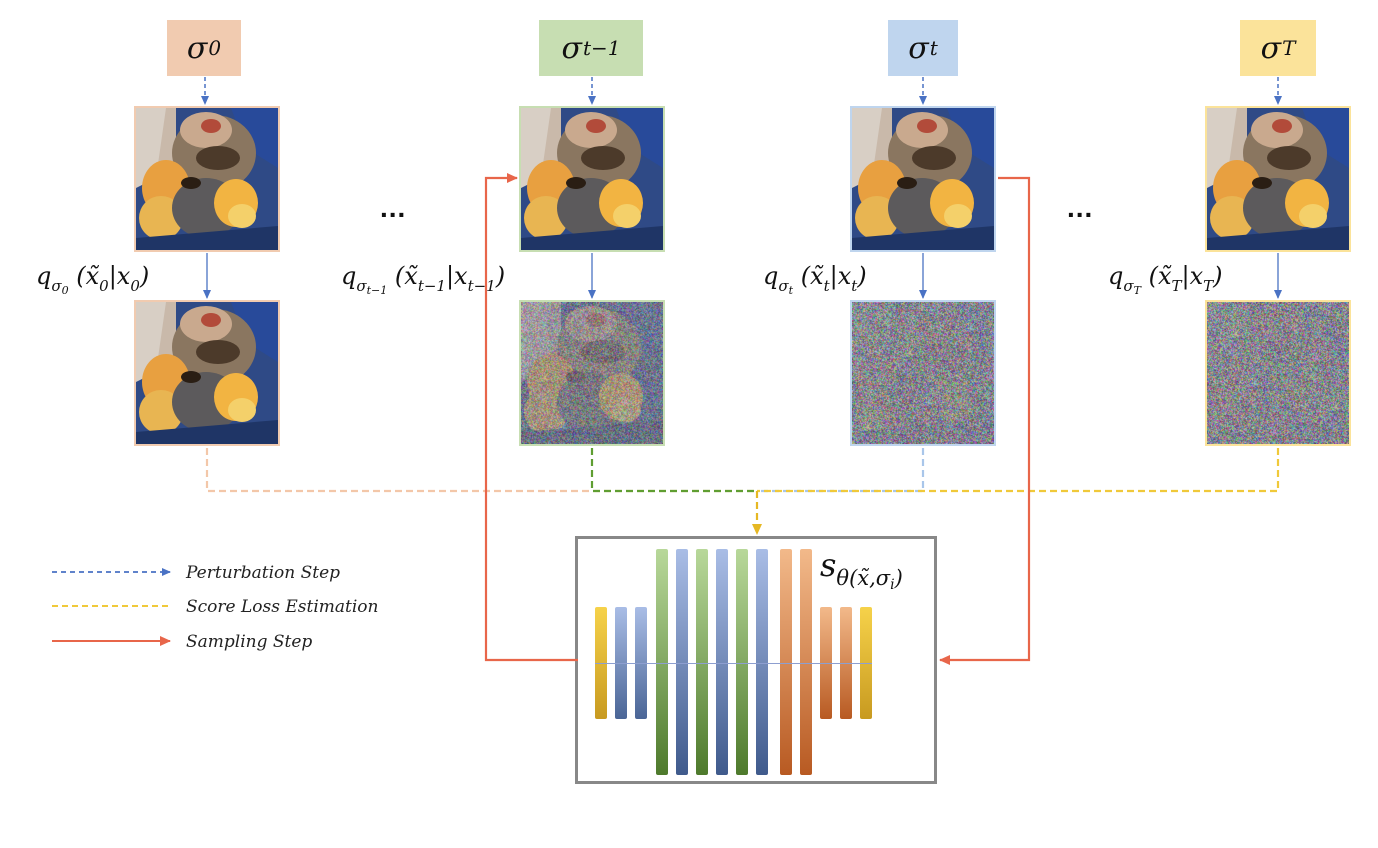 The image size is (1378, 848). I want to click on legend-sampling-label: Sampling Step, so click(249, 642).